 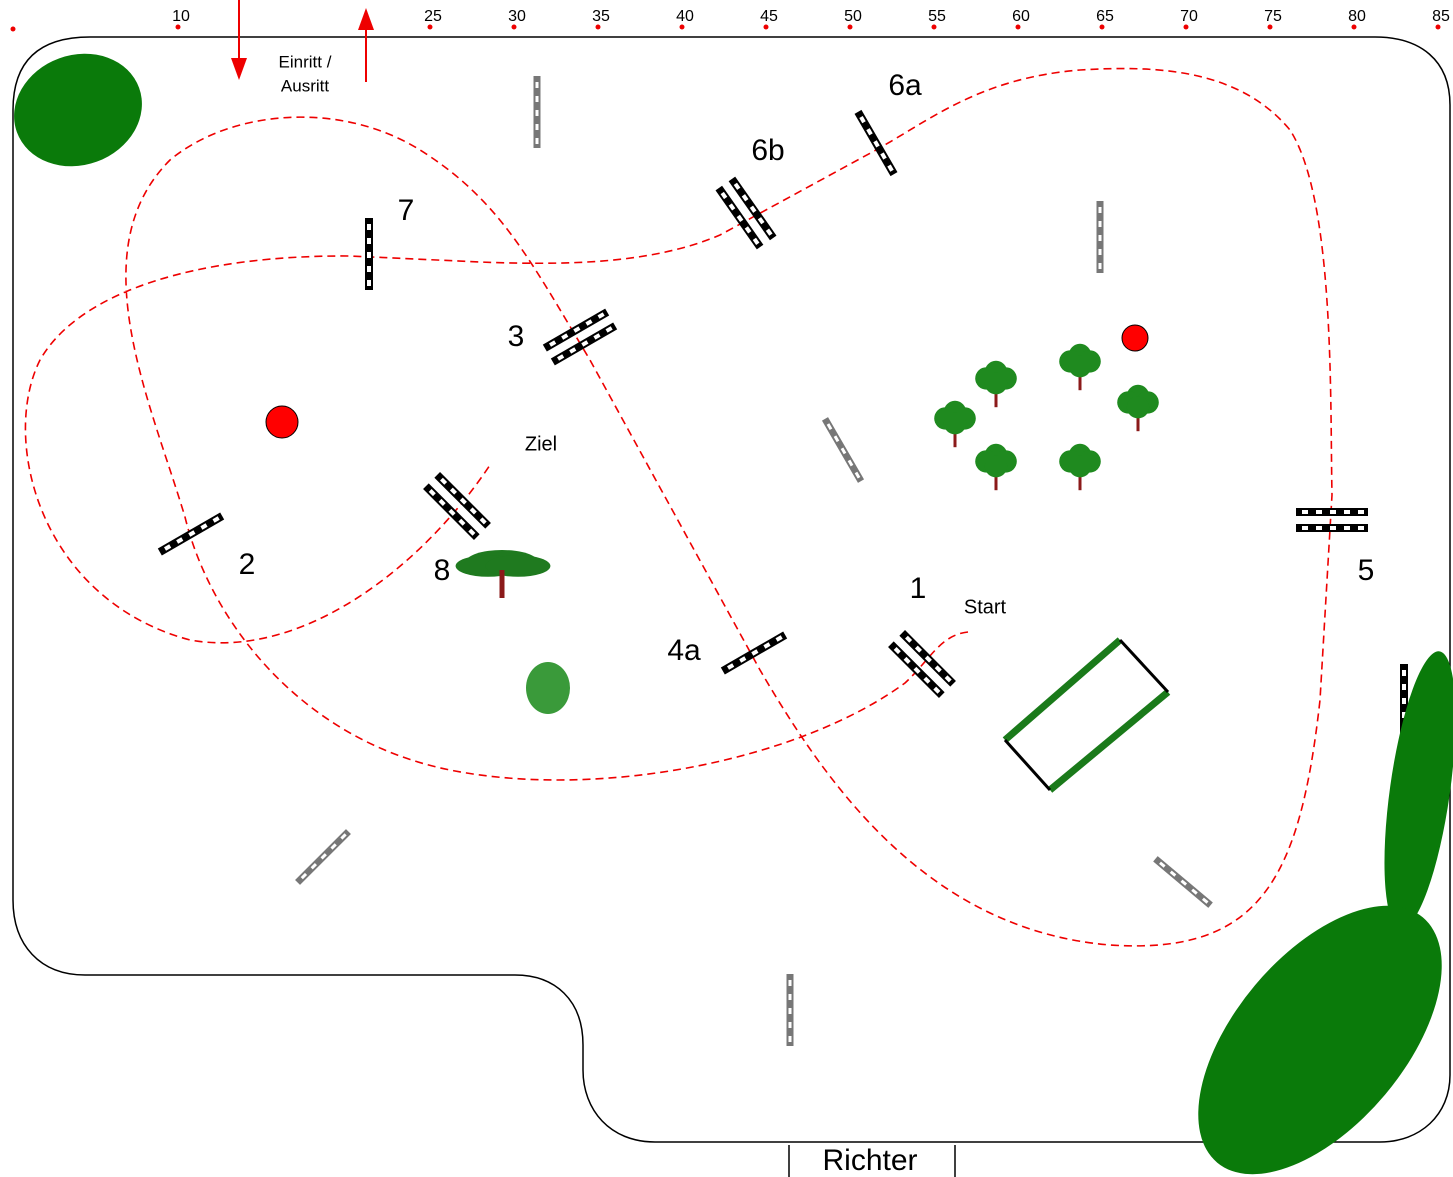 What do you see at coordinates (769, 16) in the screenshot?
I see `scale-label: 45` at bounding box center [769, 16].